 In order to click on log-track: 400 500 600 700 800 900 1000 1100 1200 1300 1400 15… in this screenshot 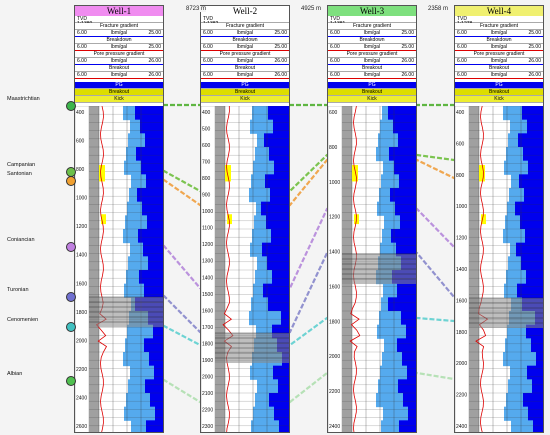, I will do `click(245, 269)`.